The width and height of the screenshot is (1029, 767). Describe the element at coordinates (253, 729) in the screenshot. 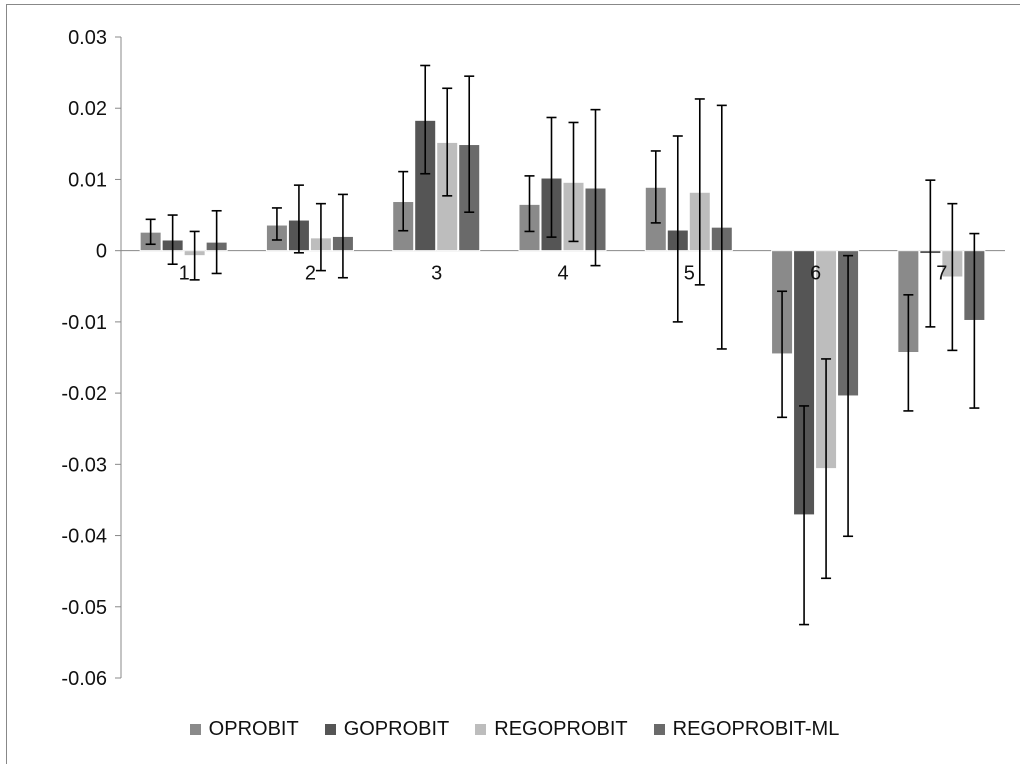

I see `legend-label: OPROBIT` at that location.